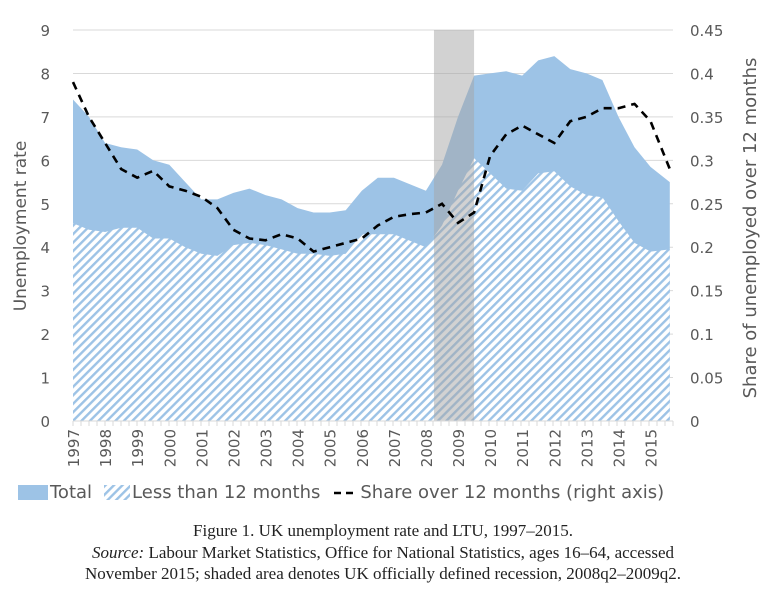 The height and width of the screenshot is (598, 766). I want to click on y-tick-label: 2, so click(45, 335).